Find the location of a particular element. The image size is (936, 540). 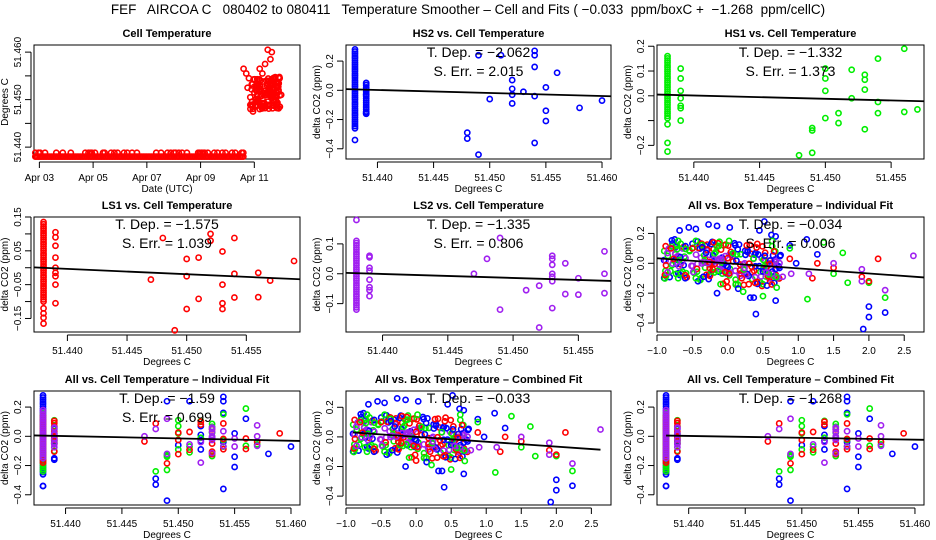

panel-title: All vs. Box Temperature – Individual Fit is located at coordinates (791, 206).